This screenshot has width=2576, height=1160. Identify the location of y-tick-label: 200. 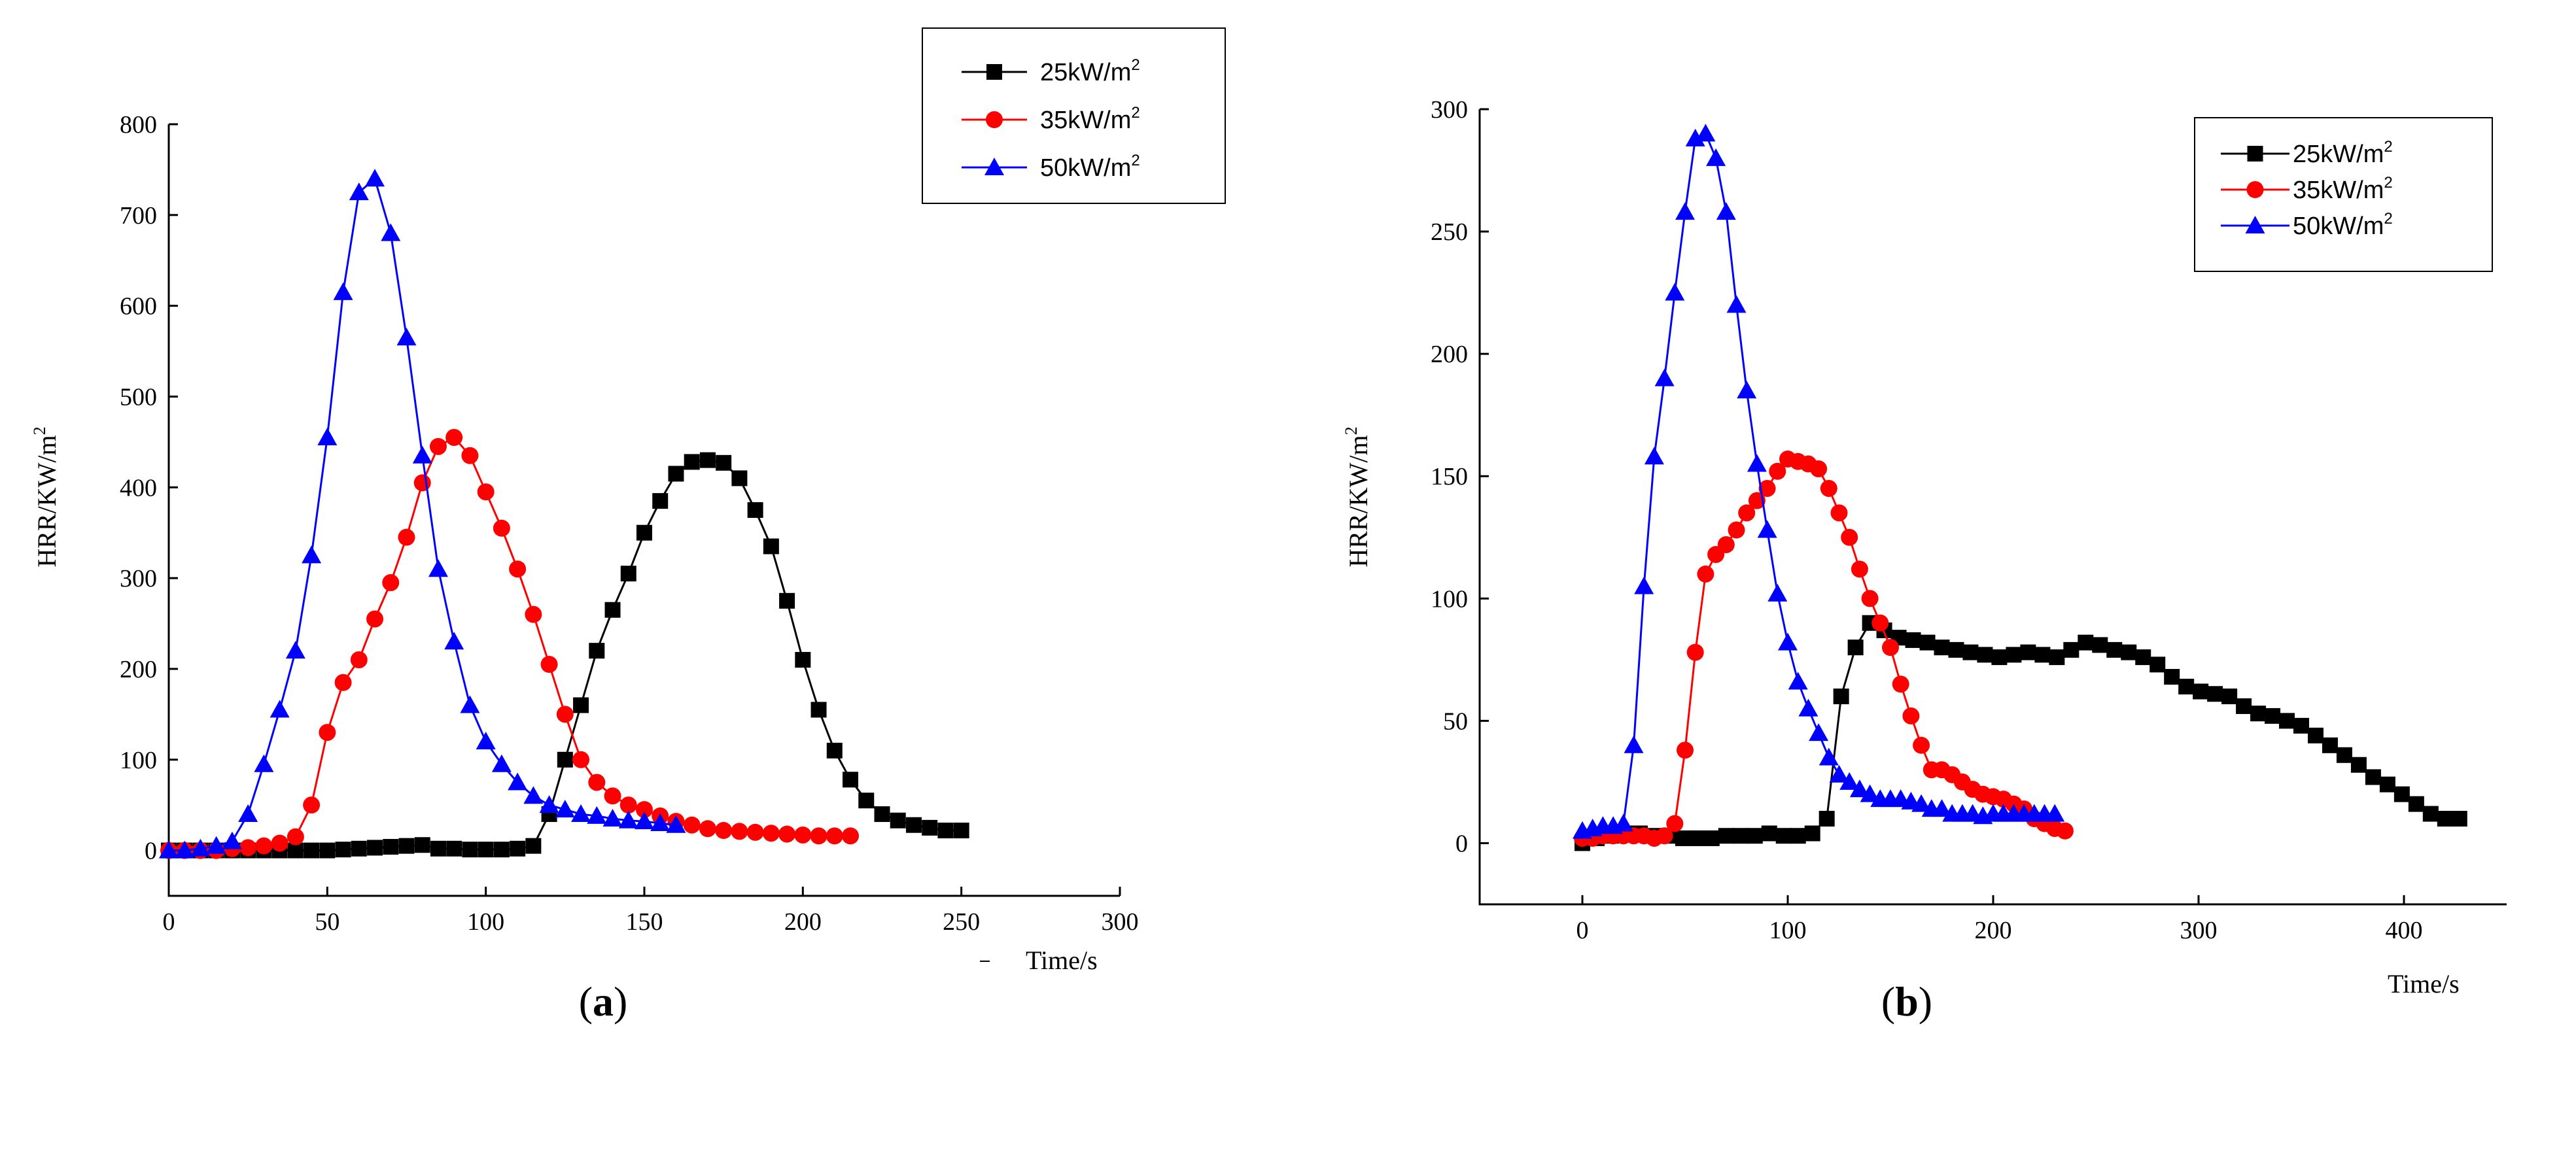
(1450, 354).